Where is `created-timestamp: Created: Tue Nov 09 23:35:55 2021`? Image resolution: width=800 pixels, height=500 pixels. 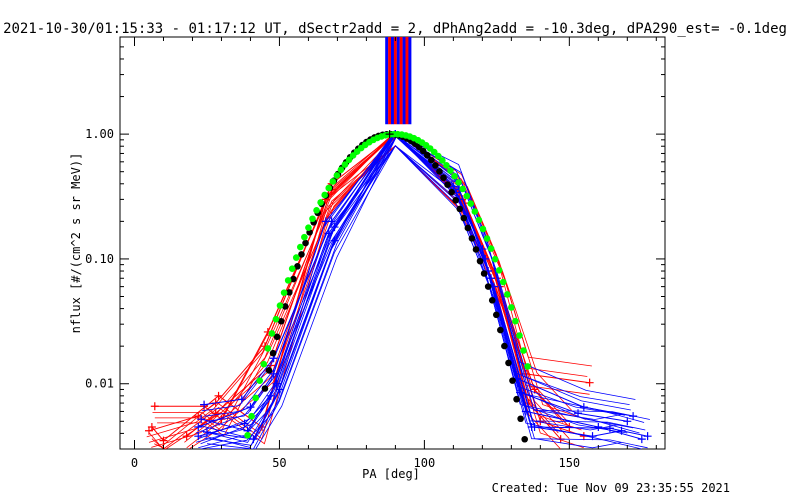 created-timestamp: Created: Tue Nov 09 23:35:55 2021 is located at coordinates (611, 488).